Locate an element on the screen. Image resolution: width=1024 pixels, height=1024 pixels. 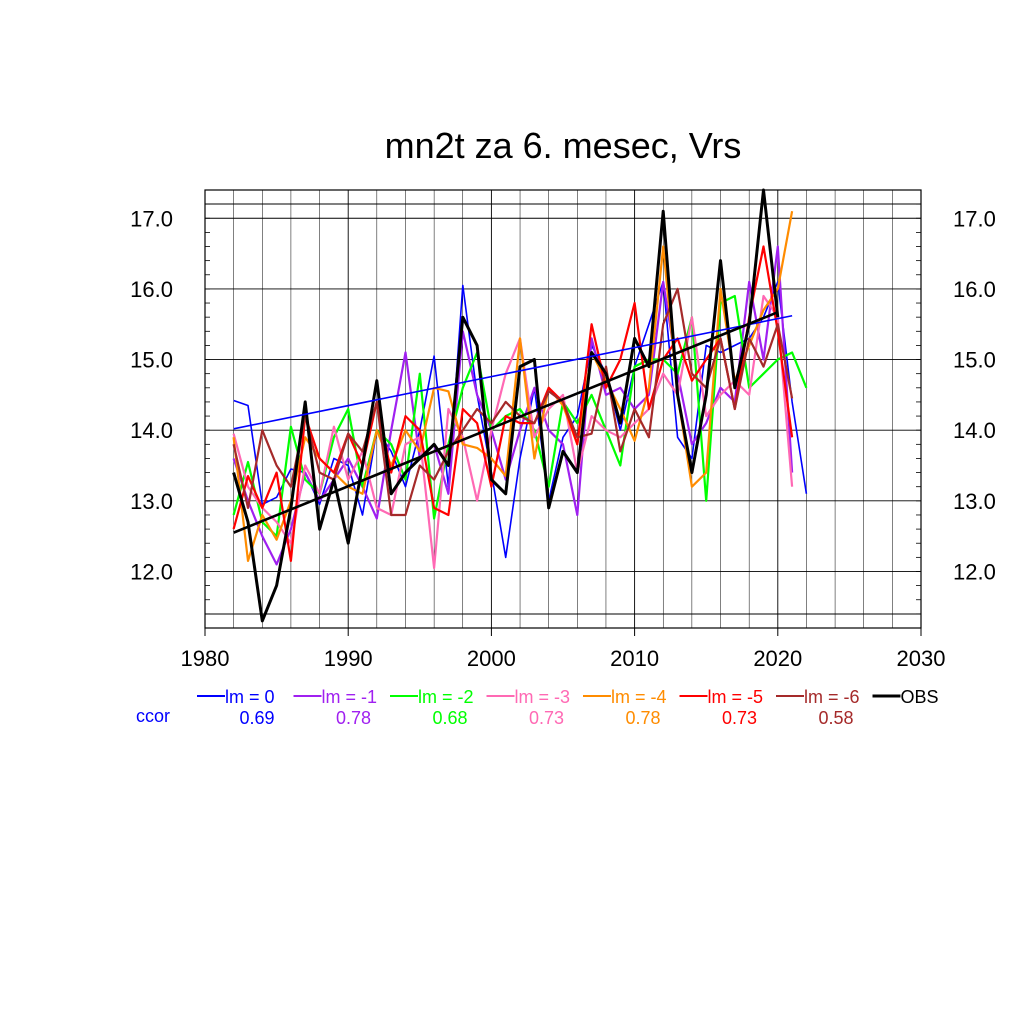
ccor-value-4: 0.78 is located at coordinates (642, 718).